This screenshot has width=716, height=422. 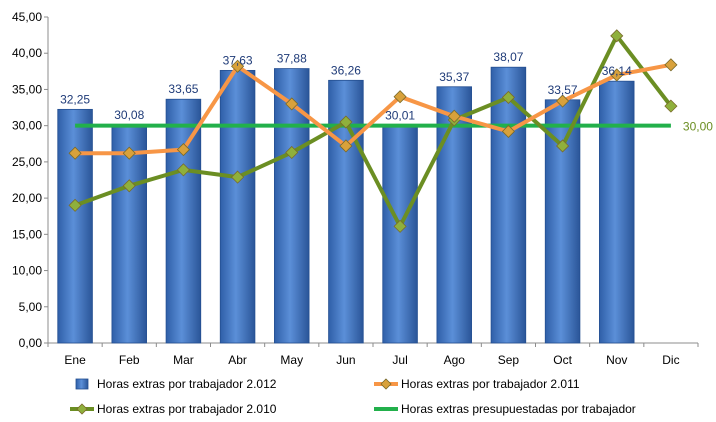 I want to click on x-tick-label: Abr, so click(x=237, y=360).